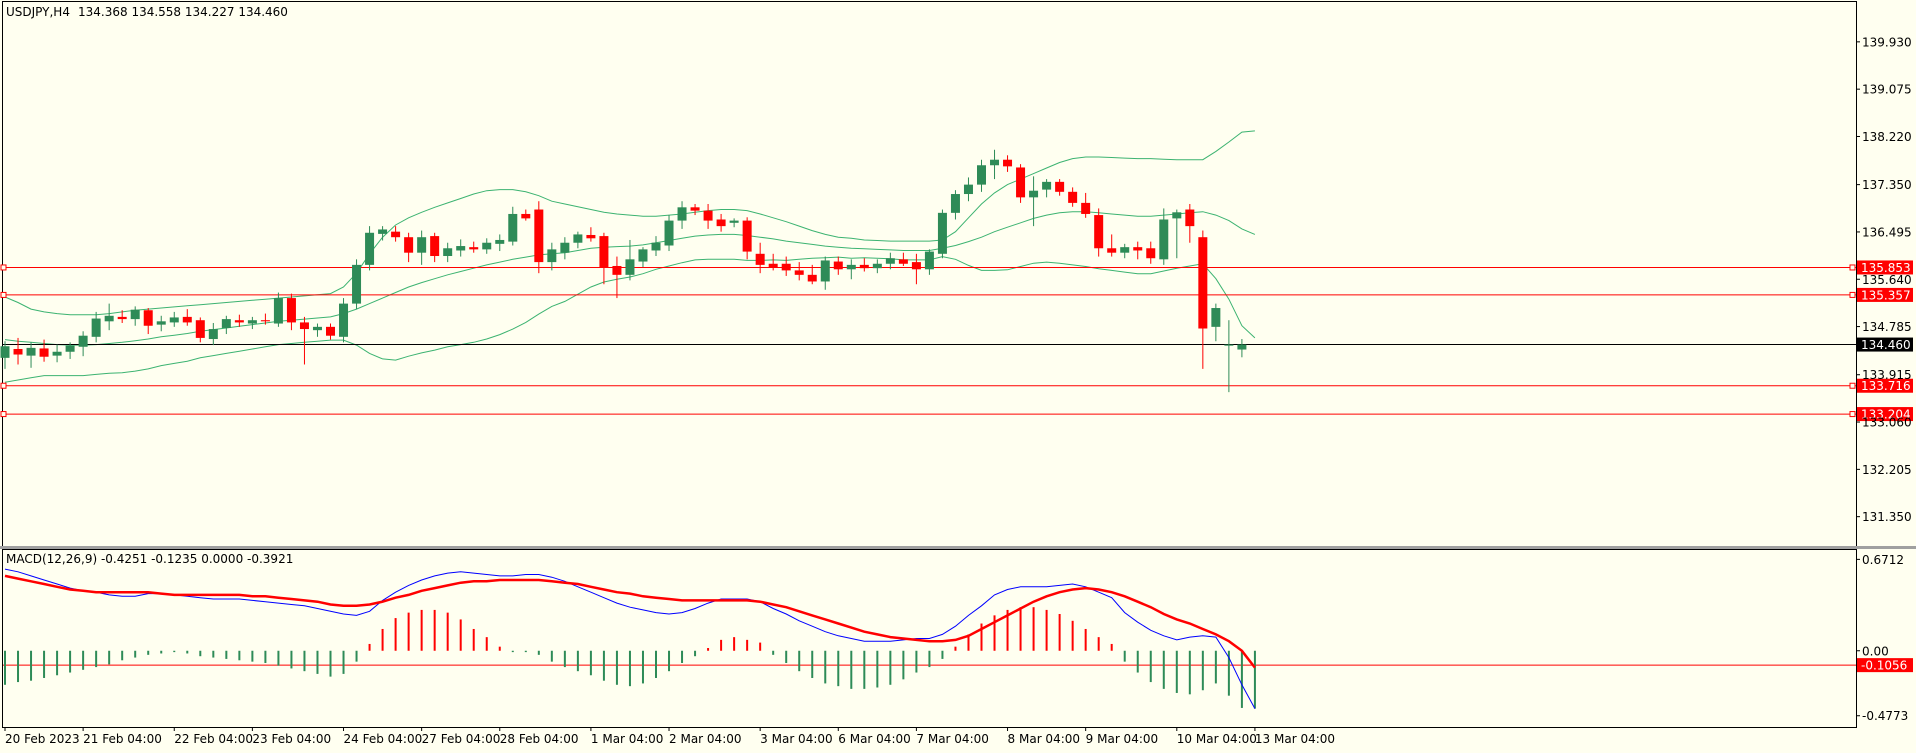  What do you see at coordinates (1122, 739) in the screenshot?
I see `time-tick-label: 9 Mar 04:00` at bounding box center [1122, 739].